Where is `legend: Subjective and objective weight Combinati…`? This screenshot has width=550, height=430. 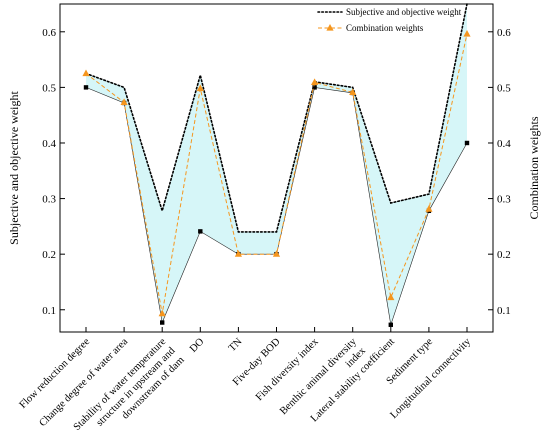 legend: Subjective and objective weight Combinati… is located at coordinates (389, 20).